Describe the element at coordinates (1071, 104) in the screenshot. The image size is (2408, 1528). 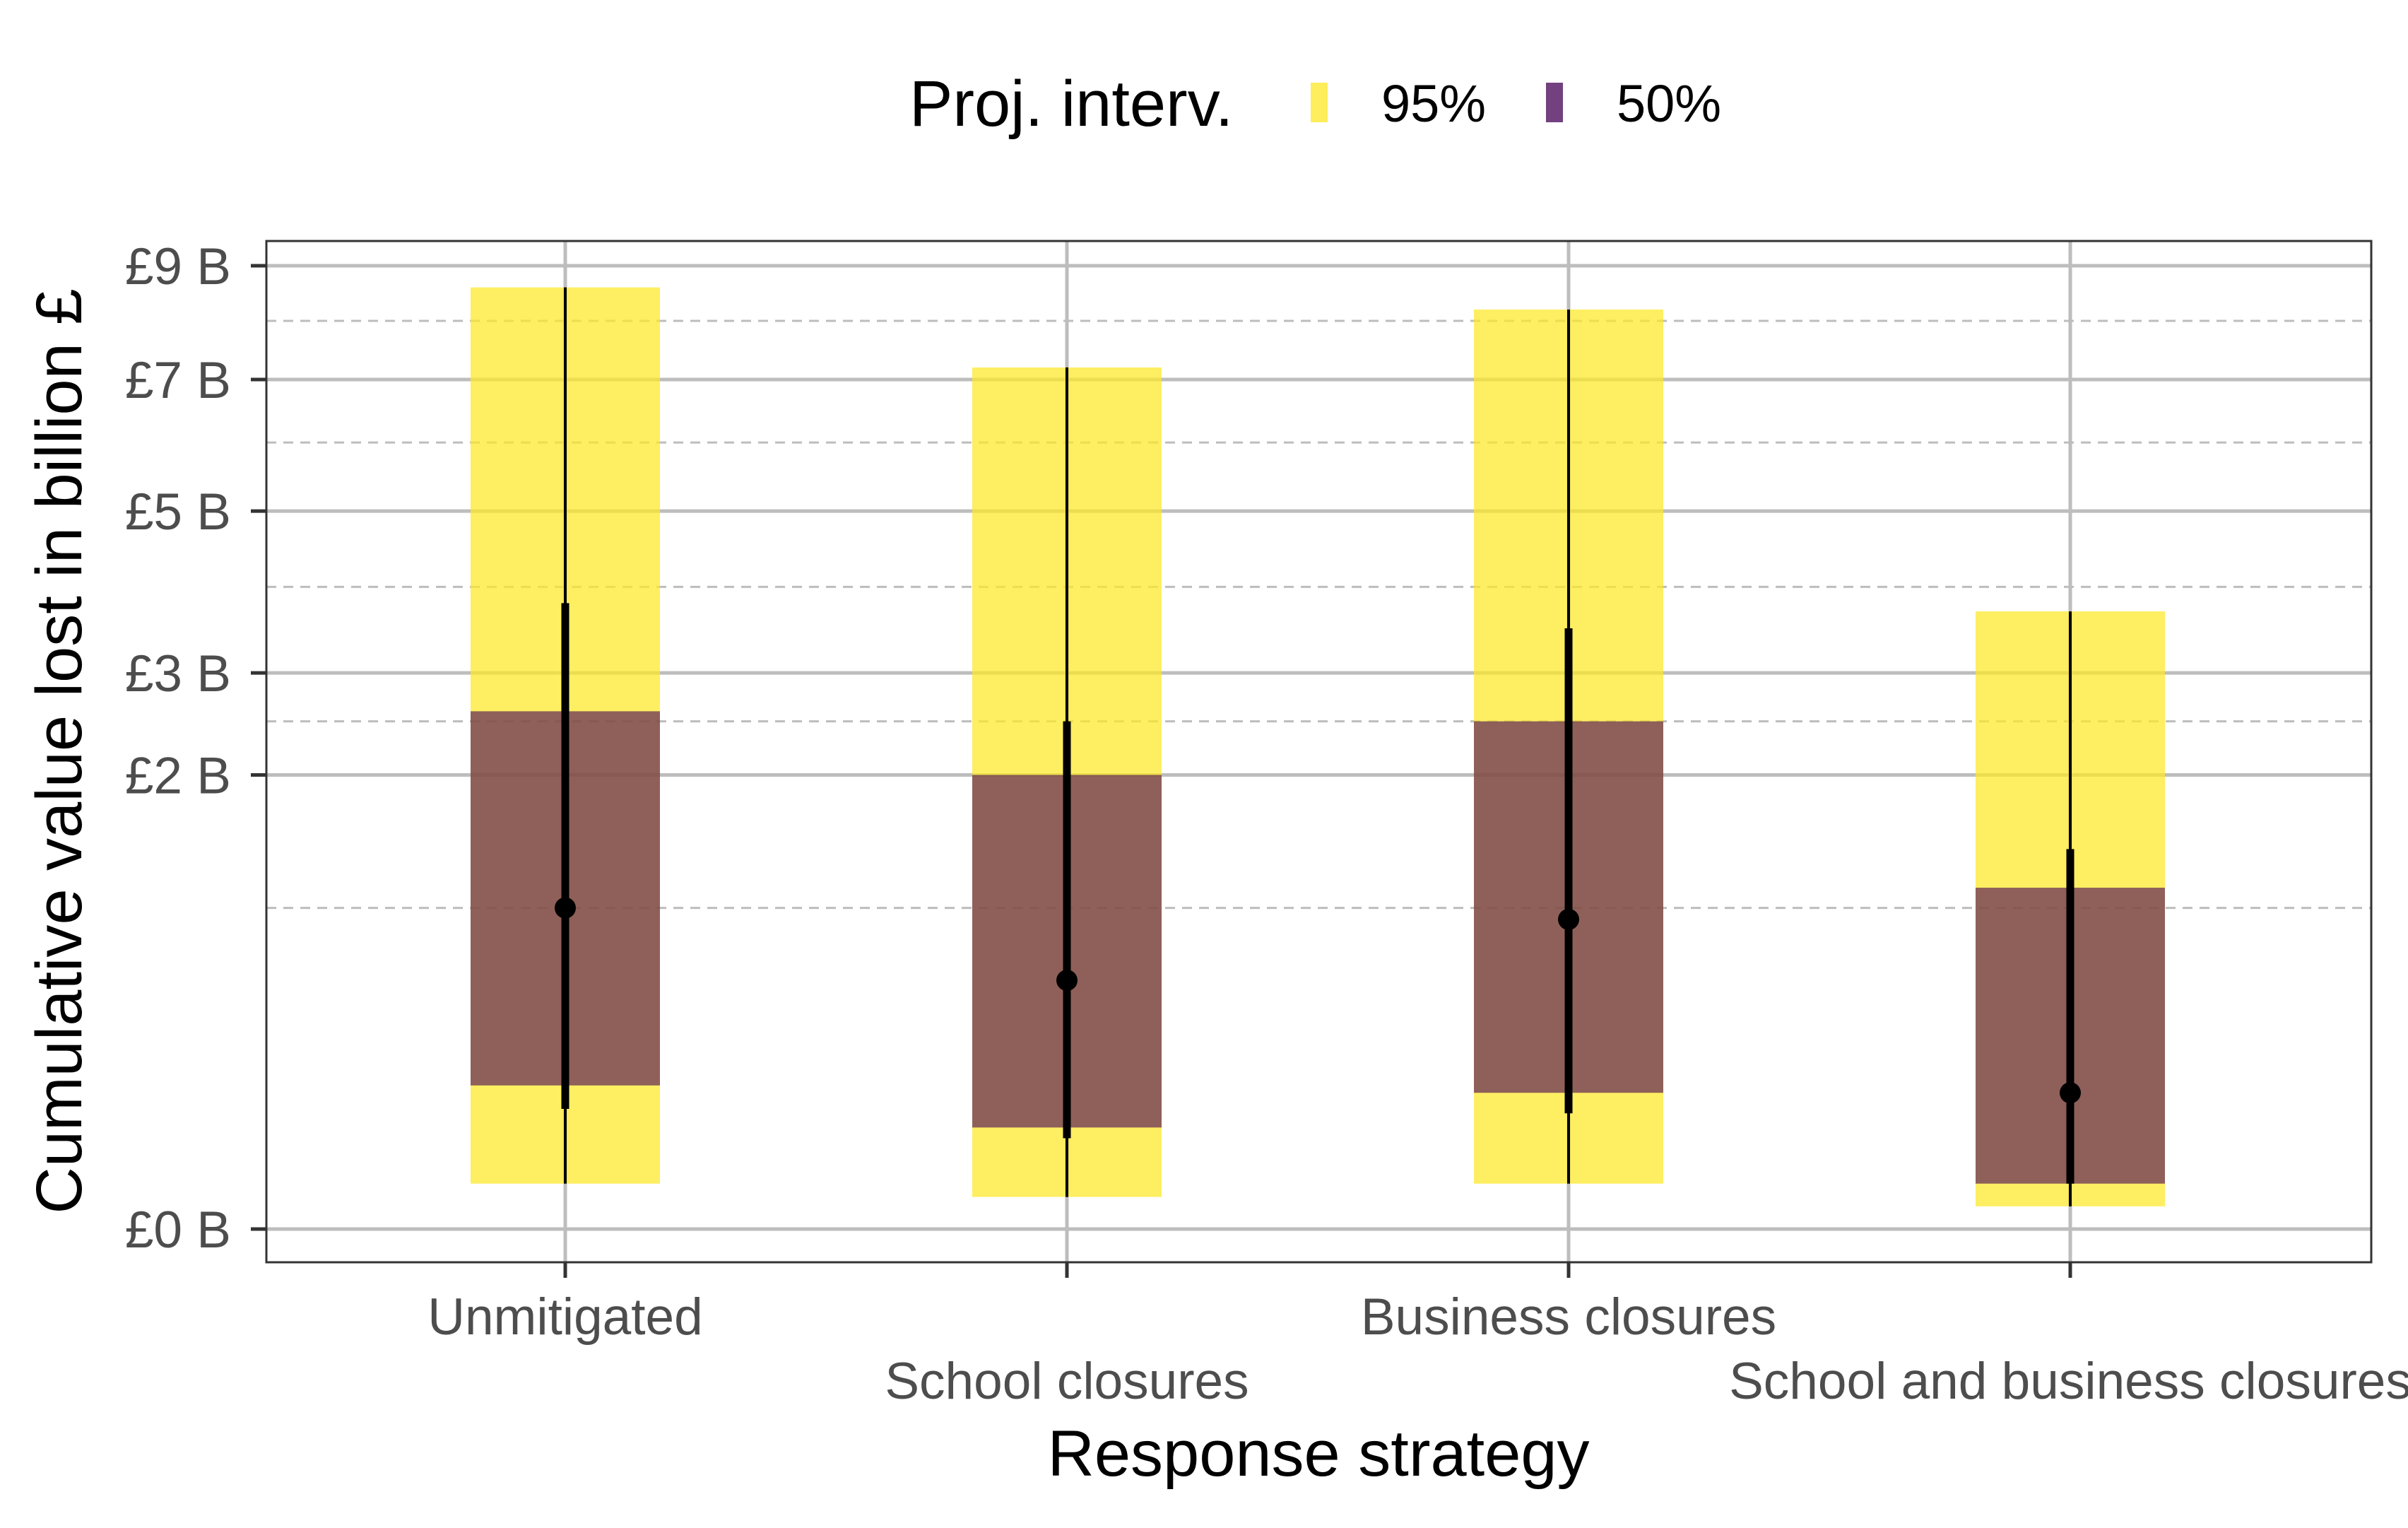
I see `legend-title: Proj. interv.` at that location.